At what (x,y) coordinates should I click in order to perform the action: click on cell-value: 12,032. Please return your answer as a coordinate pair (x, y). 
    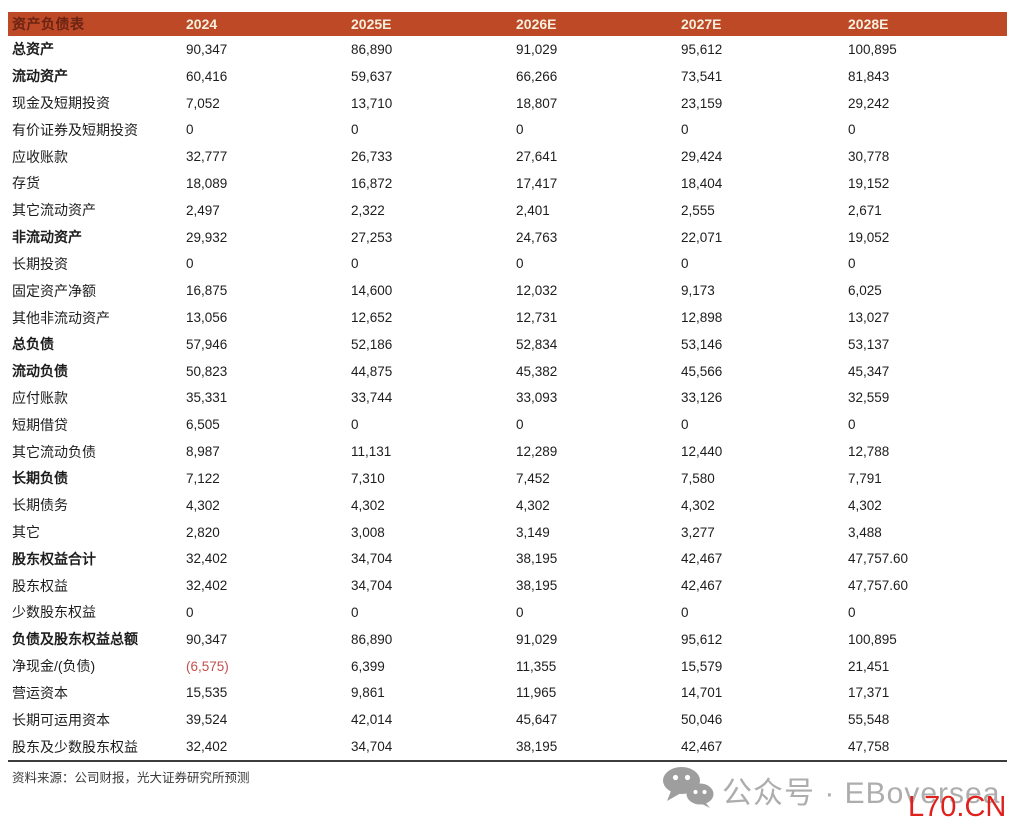
    Looking at the image, I should click on (537, 291).